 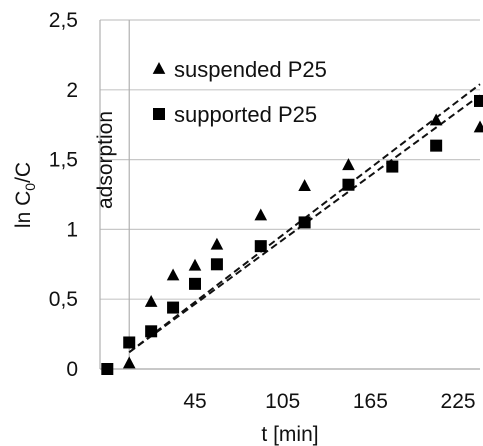 What do you see at coordinates (30, 187) in the screenshot?
I see `y-axis-label-subscript: 0` at bounding box center [30, 187].